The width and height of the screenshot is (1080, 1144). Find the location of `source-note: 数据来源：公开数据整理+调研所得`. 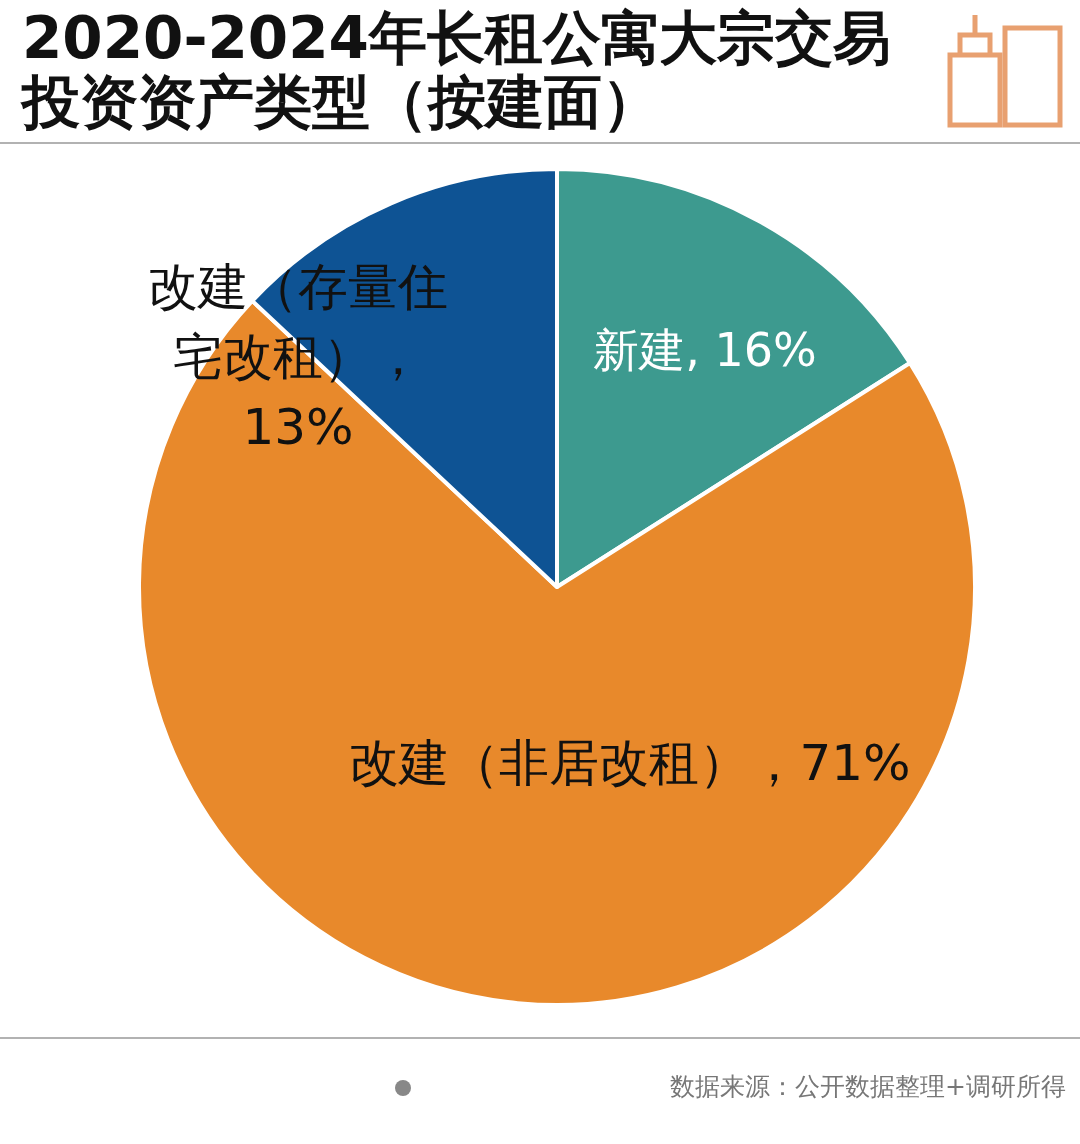

source-note: 数据来源：公开数据整理+调研所得 is located at coordinates (868, 1087).